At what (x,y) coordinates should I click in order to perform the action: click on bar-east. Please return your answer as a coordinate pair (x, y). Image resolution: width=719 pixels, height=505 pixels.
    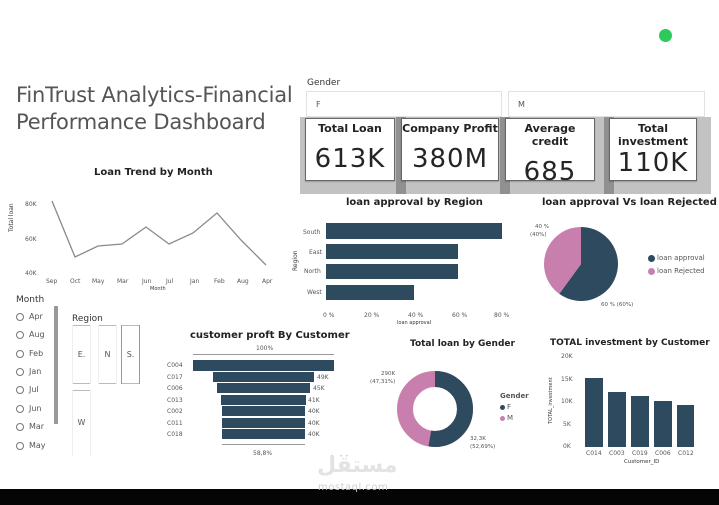
    Looking at the image, I should click on (392, 251).